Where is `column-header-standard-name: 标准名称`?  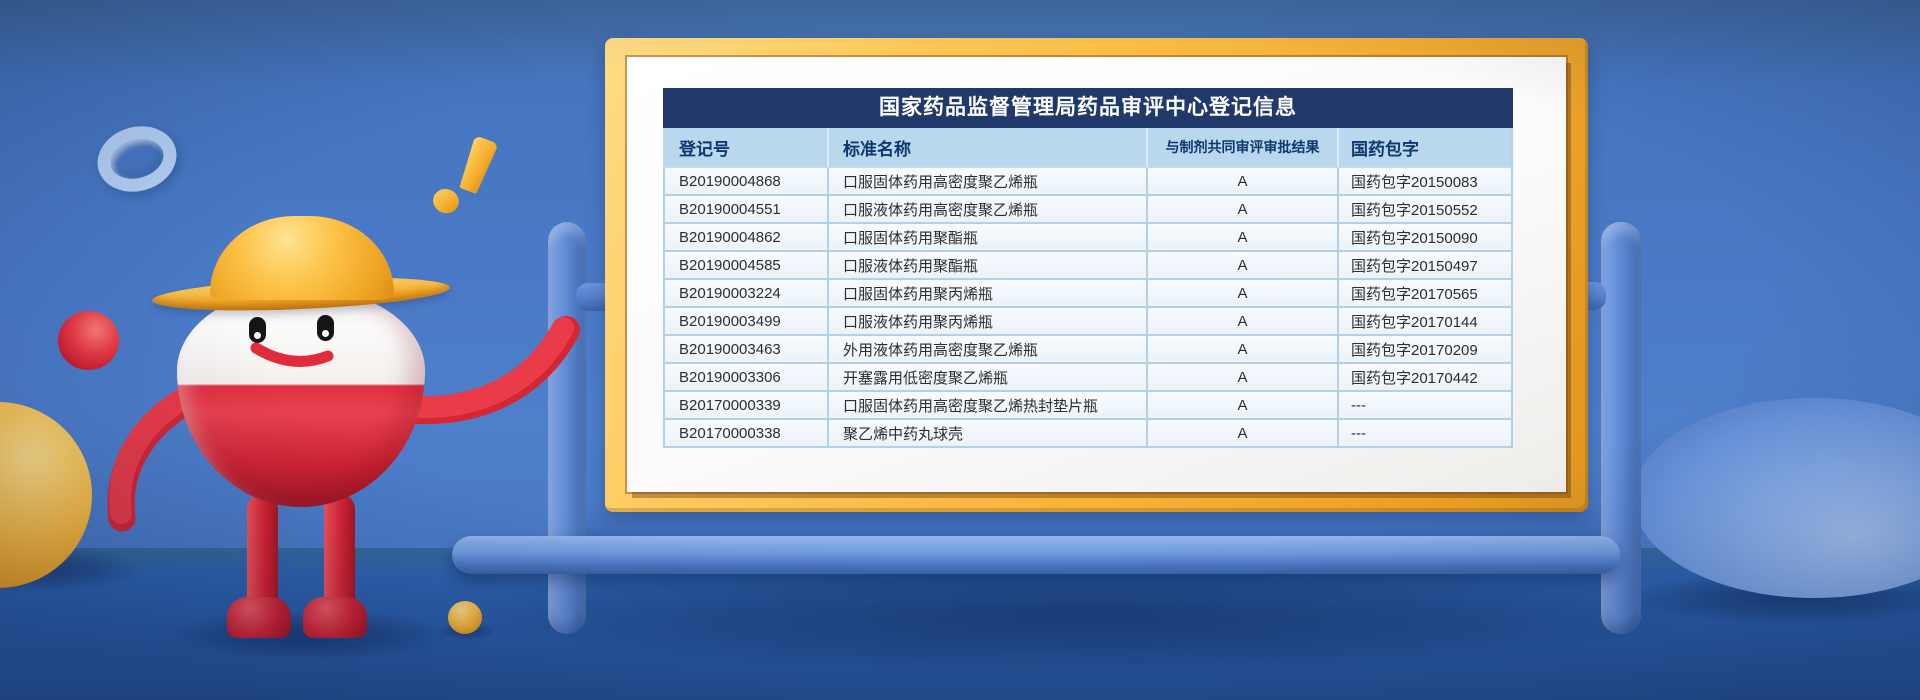 column-header-standard-name: 标准名称 is located at coordinates (988, 148).